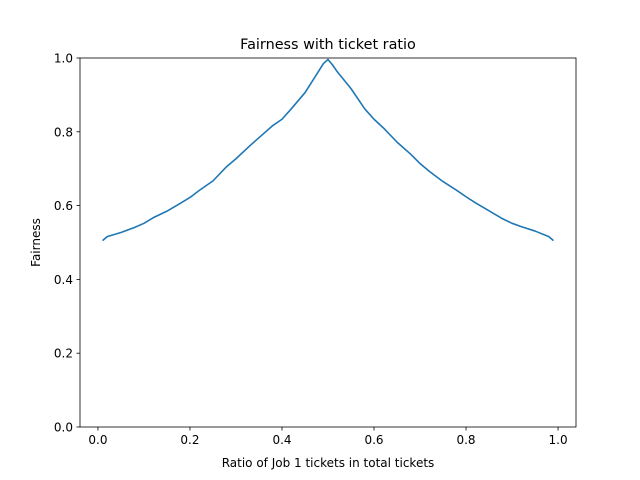  What do you see at coordinates (63, 59) in the screenshot?
I see `y-tick-label: 1.0` at bounding box center [63, 59].